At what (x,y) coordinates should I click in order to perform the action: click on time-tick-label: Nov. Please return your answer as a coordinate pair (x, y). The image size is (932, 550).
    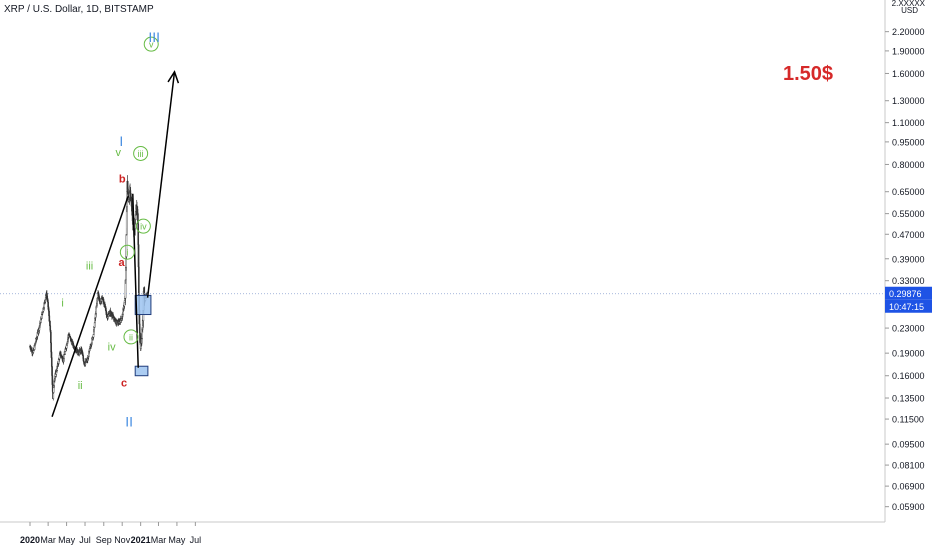
    Looking at the image, I should click on (122, 540).